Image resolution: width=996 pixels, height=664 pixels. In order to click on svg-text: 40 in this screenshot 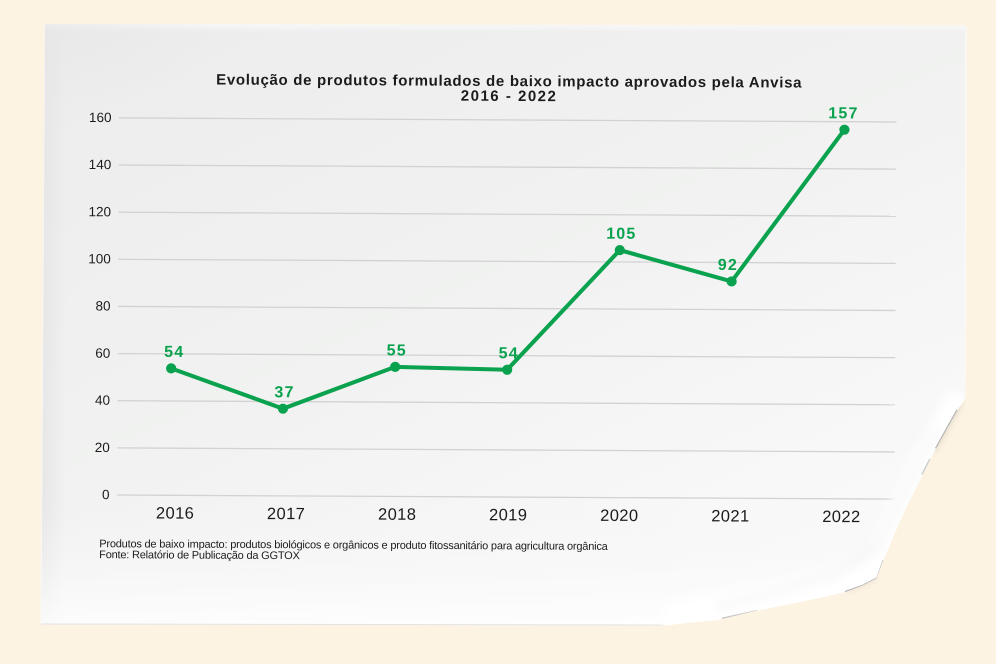, I will do `click(102, 400)`.